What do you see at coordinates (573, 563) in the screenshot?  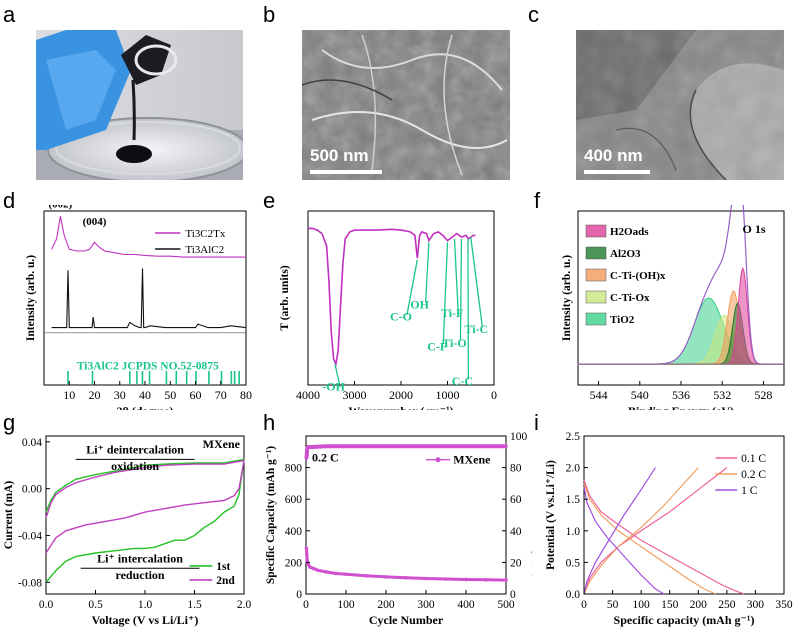 I see `y-axis-tick-label: 0.5` at bounding box center [573, 563].